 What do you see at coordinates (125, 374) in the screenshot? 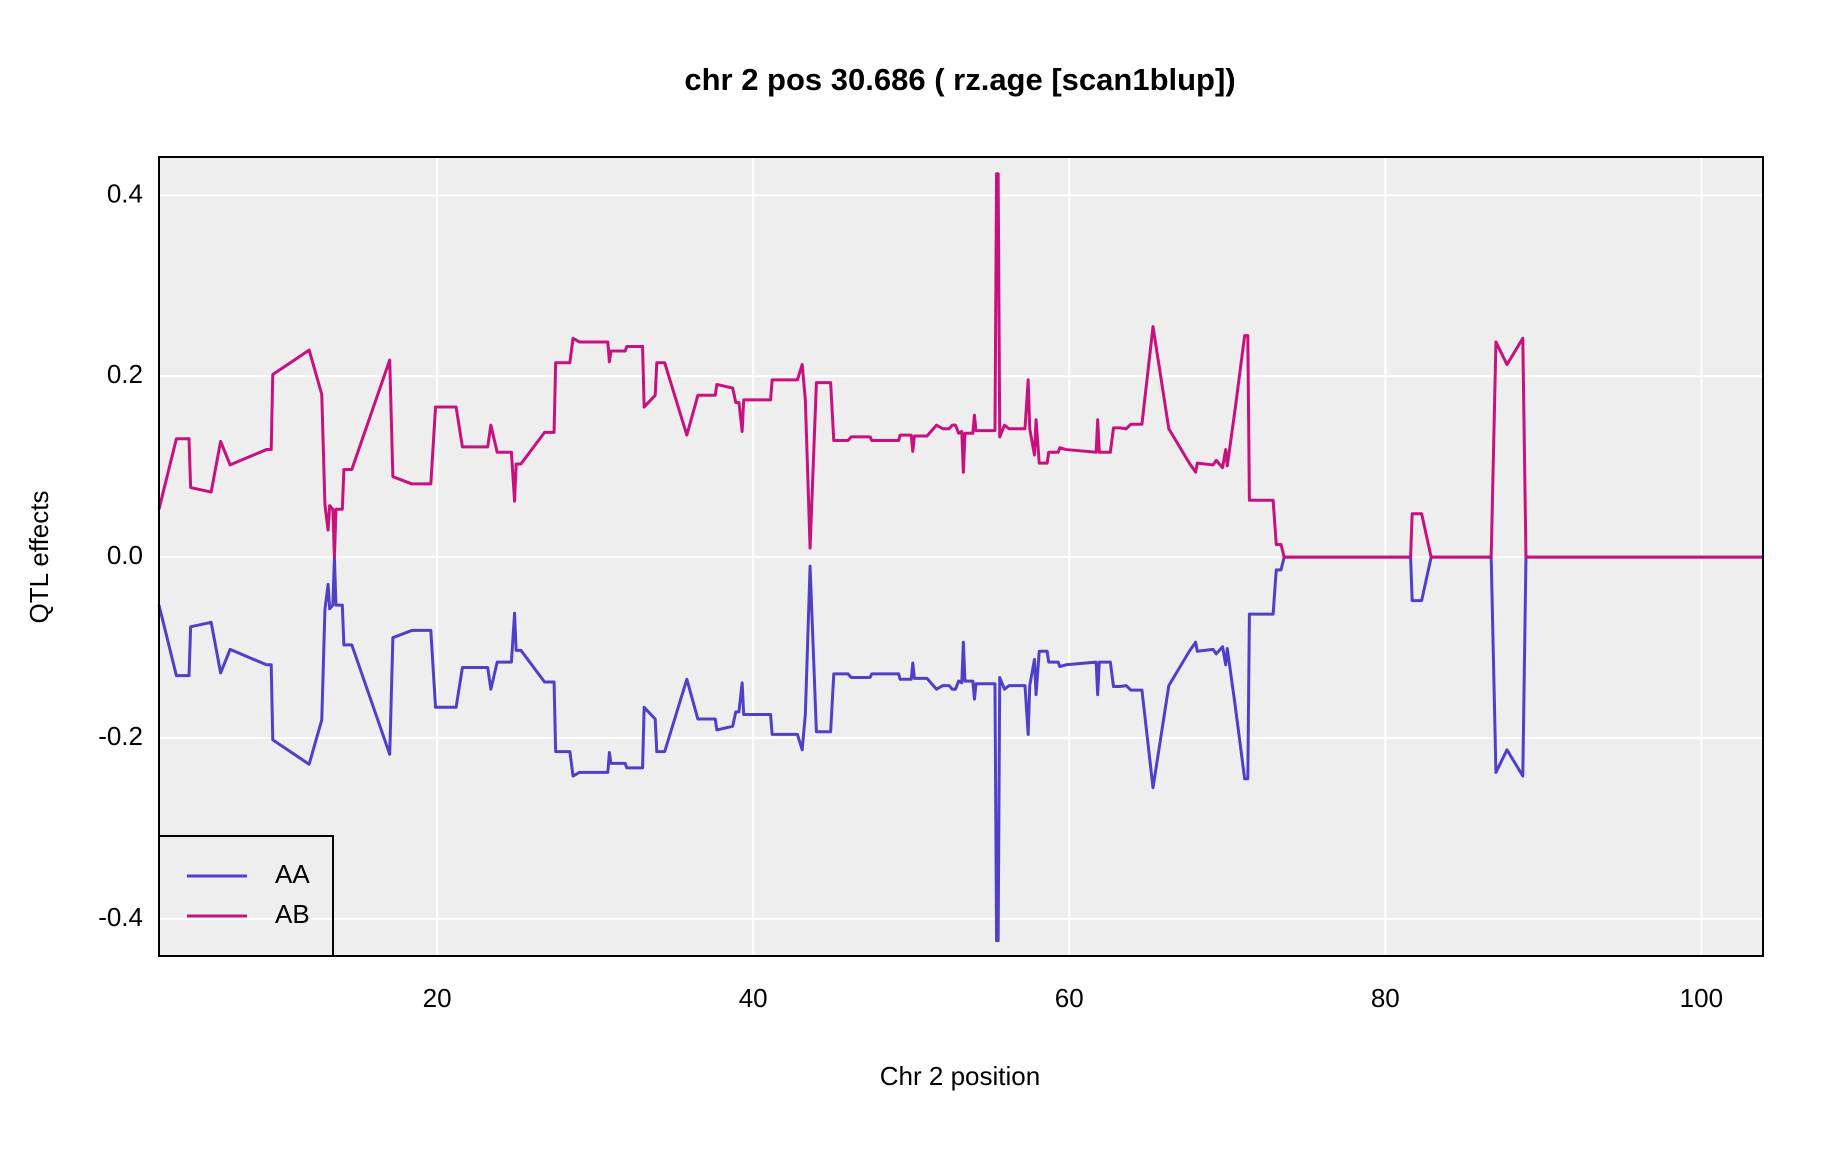
I see `y-tick-label: 0.2` at bounding box center [125, 374].